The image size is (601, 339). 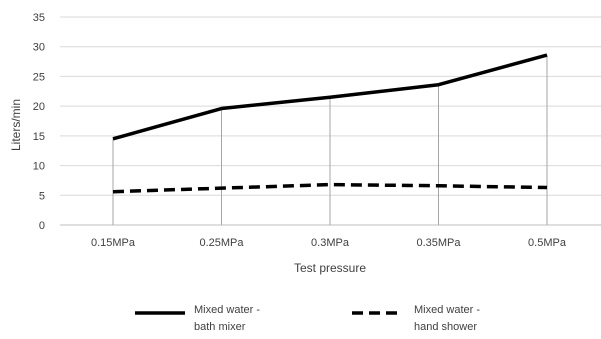 I want to click on y-tick-label: 25, so click(x=39, y=77).